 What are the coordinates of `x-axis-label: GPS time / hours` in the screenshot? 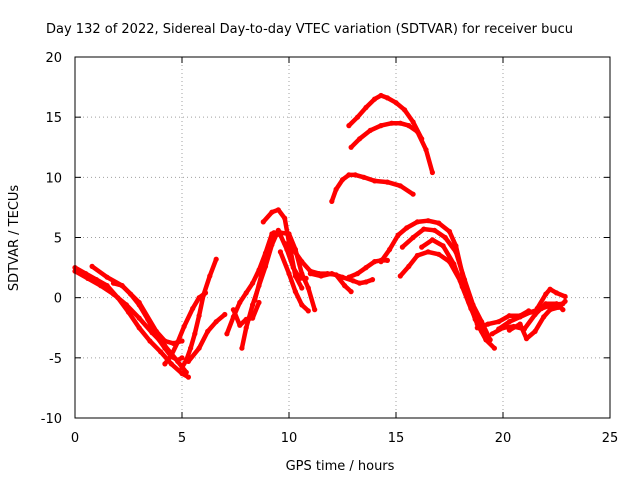 It's located at (340, 466).